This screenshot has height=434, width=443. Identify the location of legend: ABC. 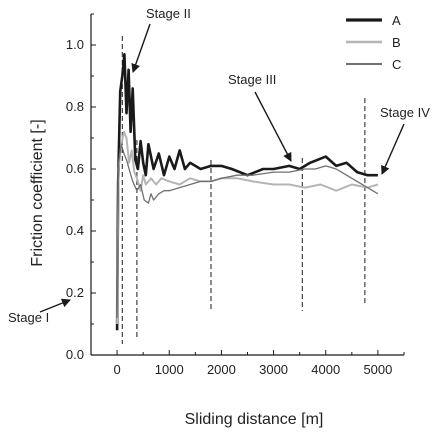
(373, 42).